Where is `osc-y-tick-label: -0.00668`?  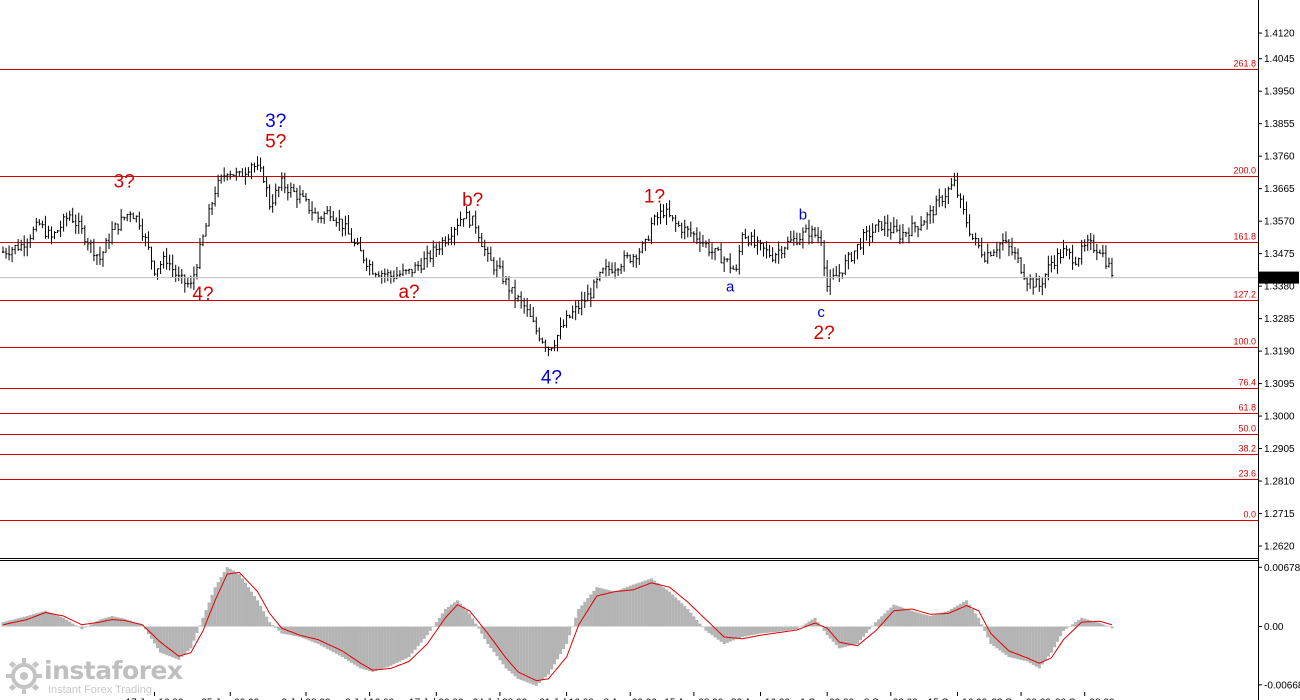 osc-y-tick-label: -0.00668 is located at coordinates (1282, 685).